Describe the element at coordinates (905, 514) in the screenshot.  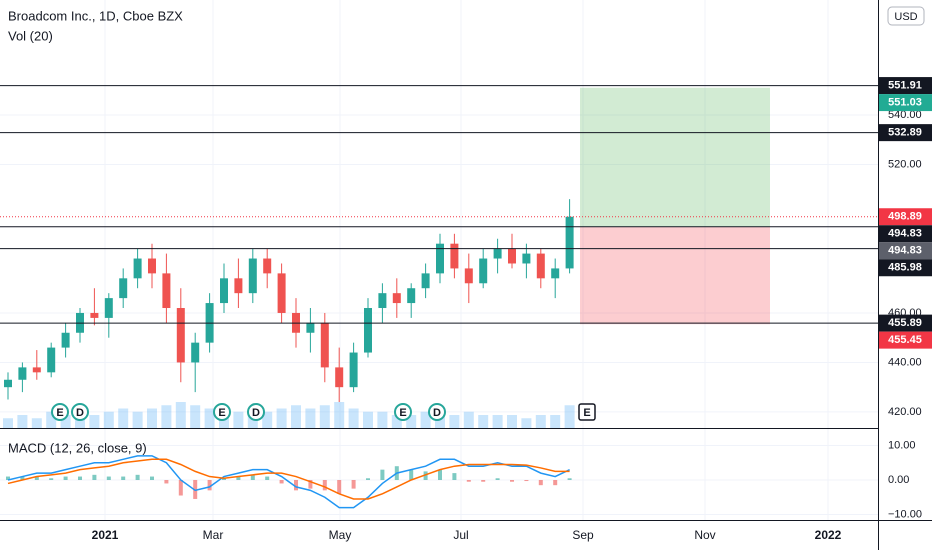
I see `macd-tick-label: −10.00` at that location.